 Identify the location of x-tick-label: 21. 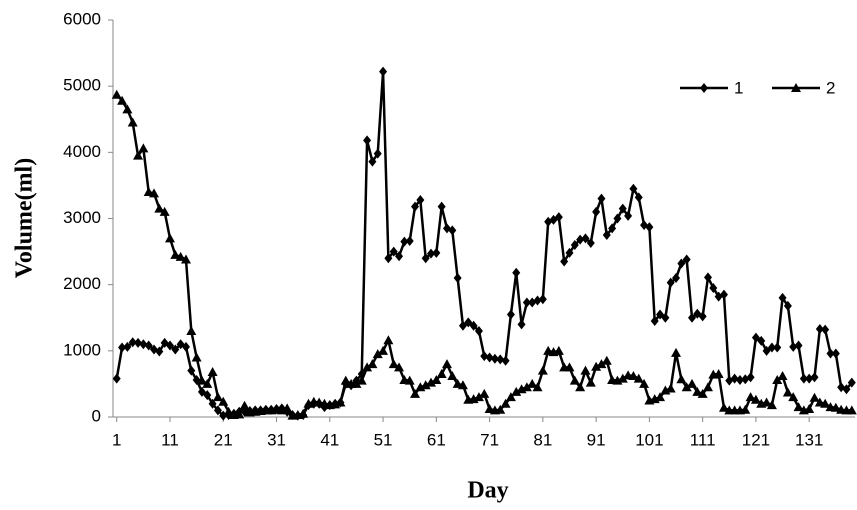
(223, 439).